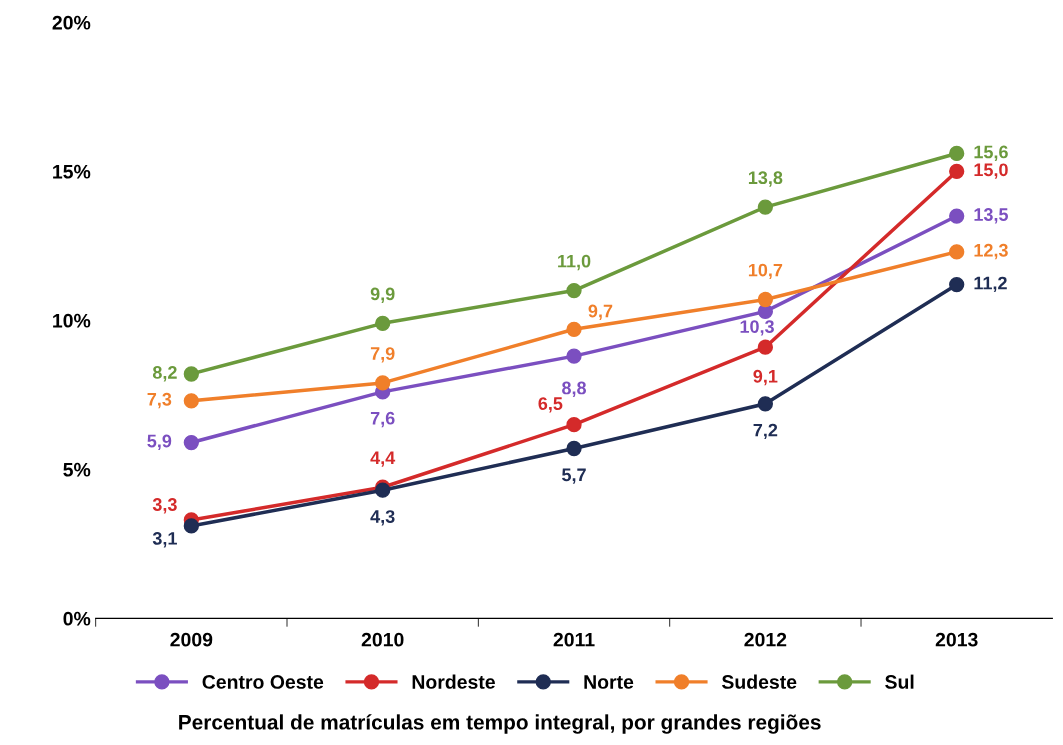  What do you see at coordinates (500, 724) in the screenshot?
I see `text: Percentual de matrículas em tempo integral, por grandes regiões` at bounding box center [500, 724].